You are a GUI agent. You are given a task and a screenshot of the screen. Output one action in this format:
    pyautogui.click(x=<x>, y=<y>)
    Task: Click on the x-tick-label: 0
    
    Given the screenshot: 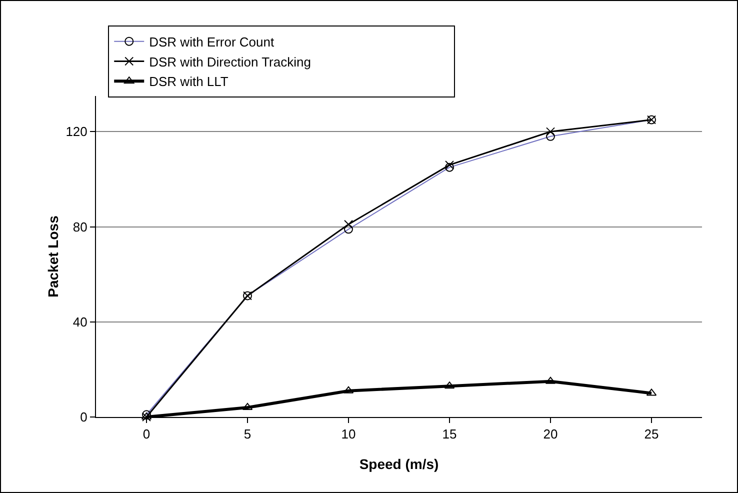 What is the action you would take?
    pyautogui.click(x=146, y=434)
    